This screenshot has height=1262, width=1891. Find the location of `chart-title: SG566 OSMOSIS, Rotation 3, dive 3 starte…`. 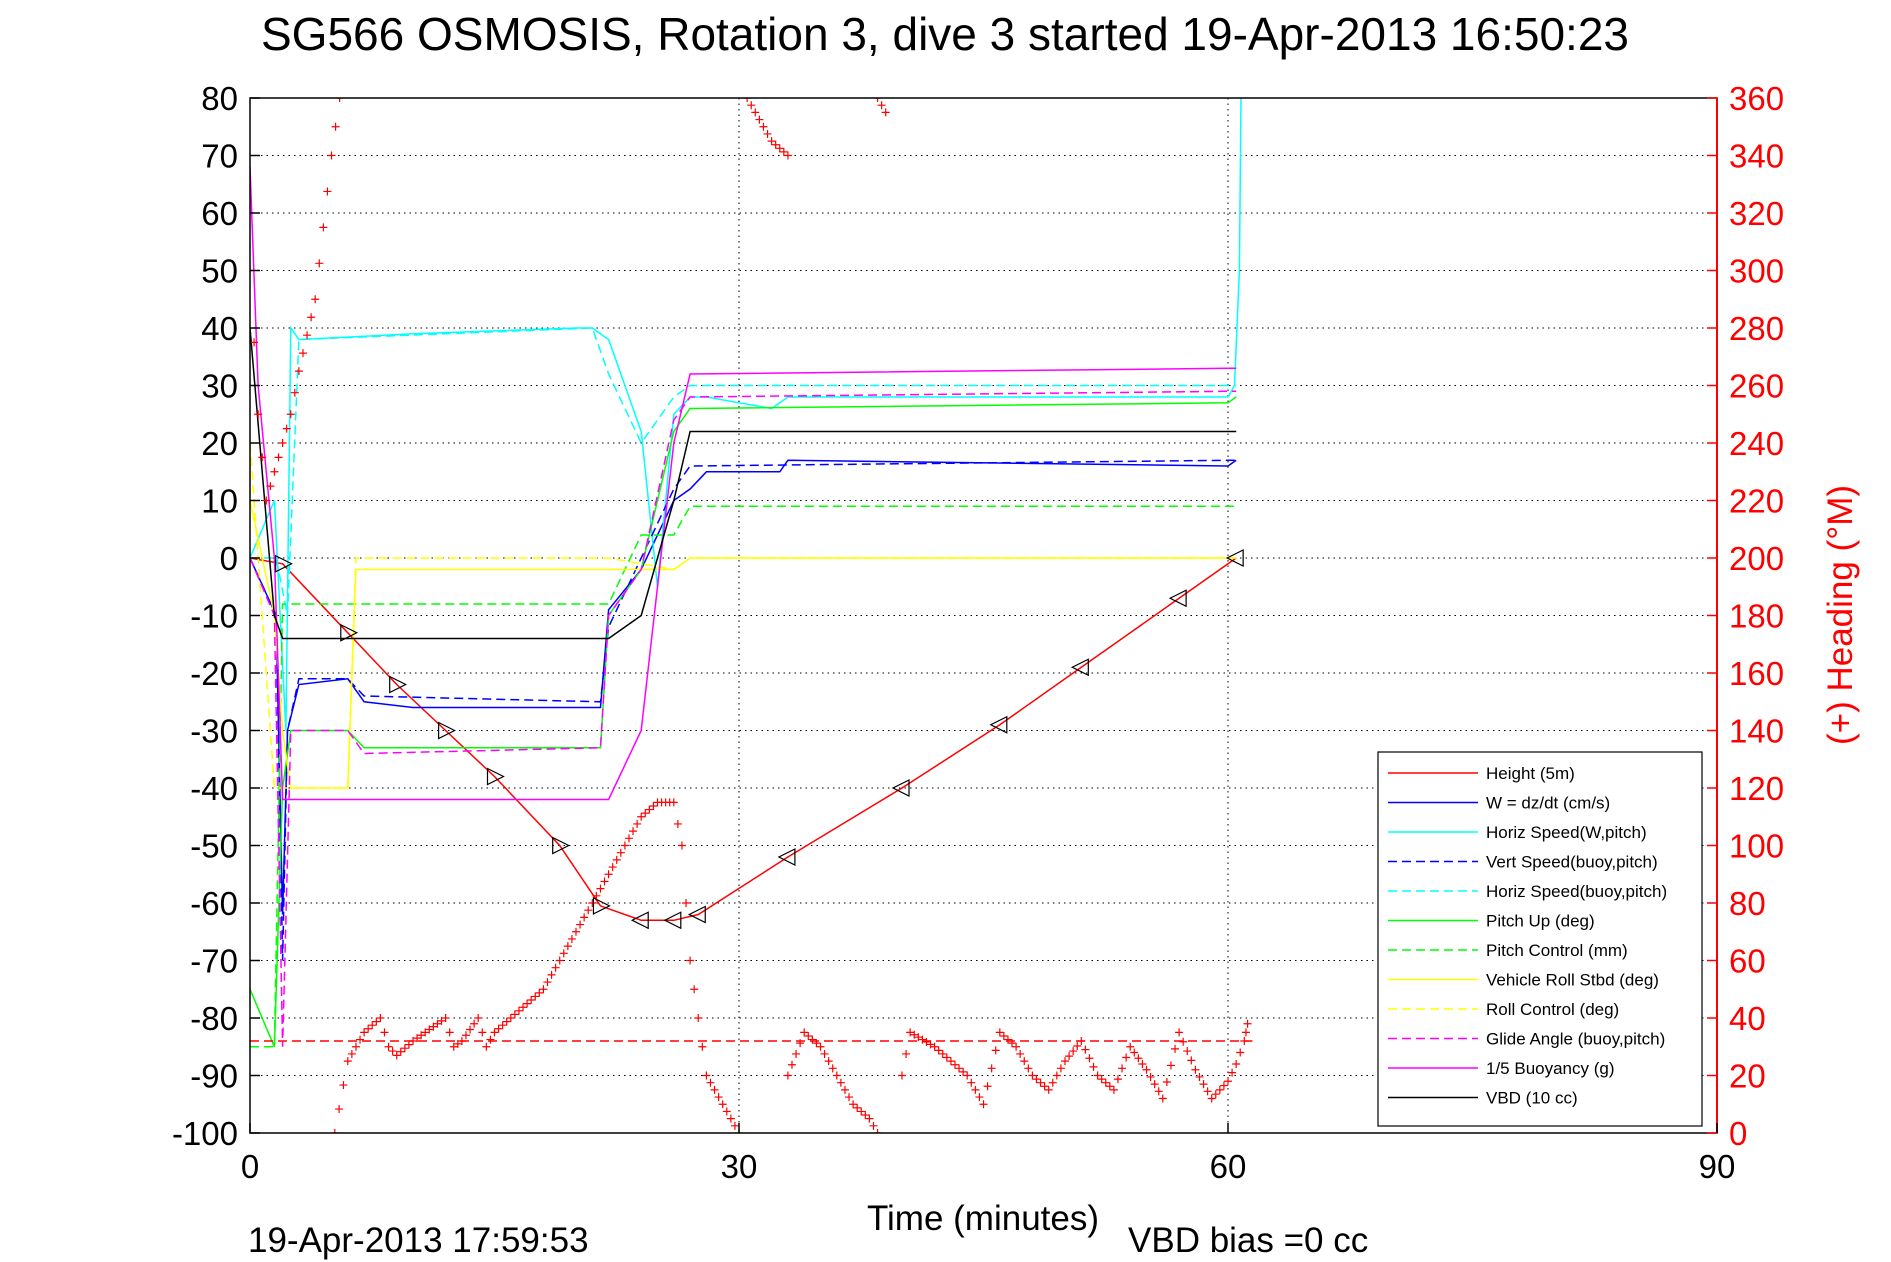

chart-title: SG566 OSMOSIS, Rotation 3, dive 3 starte… is located at coordinates (945, 34).